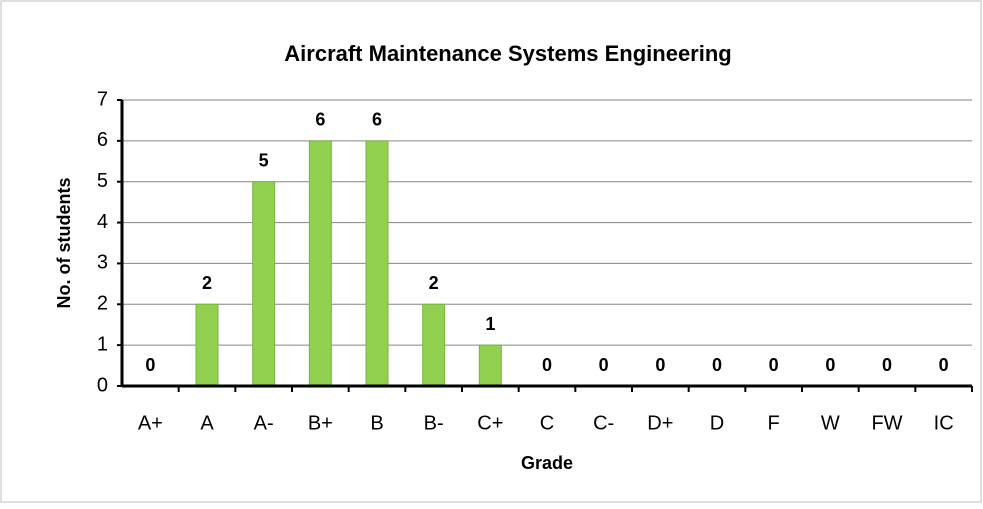  What do you see at coordinates (774, 423) in the screenshot?
I see `x-tick-label: F` at bounding box center [774, 423].